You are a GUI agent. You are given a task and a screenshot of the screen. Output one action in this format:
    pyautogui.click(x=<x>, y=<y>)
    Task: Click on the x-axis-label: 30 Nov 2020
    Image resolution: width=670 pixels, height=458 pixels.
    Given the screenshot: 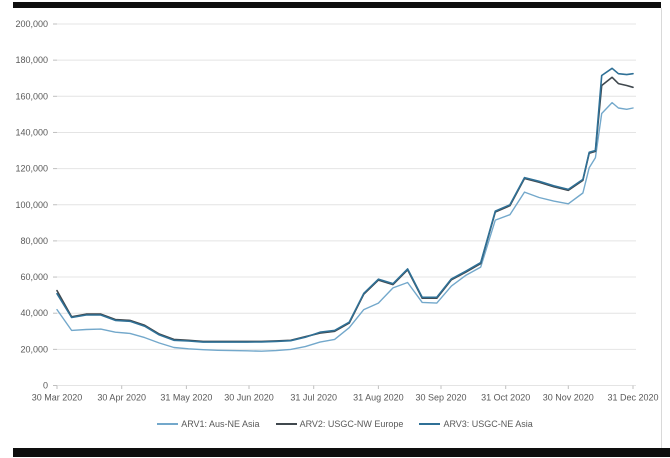 What is the action you would take?
    pyautogui.click(x=568, y=398)
    